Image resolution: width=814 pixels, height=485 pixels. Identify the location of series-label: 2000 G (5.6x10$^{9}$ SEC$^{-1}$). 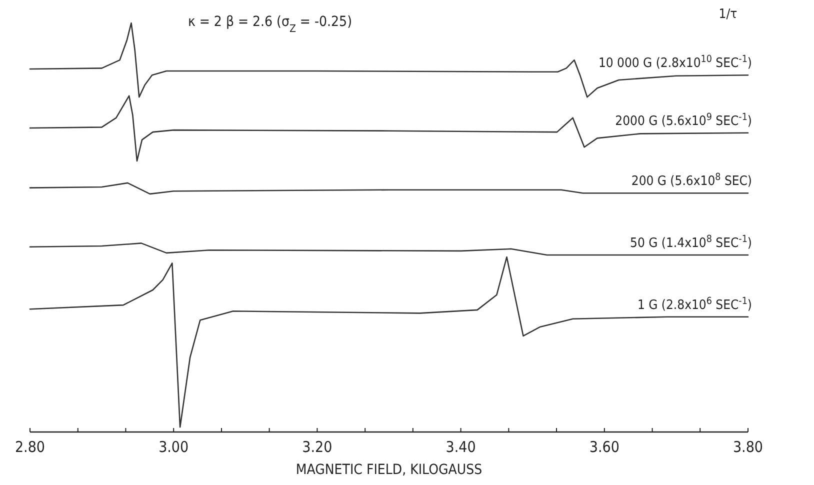
(683, 120).